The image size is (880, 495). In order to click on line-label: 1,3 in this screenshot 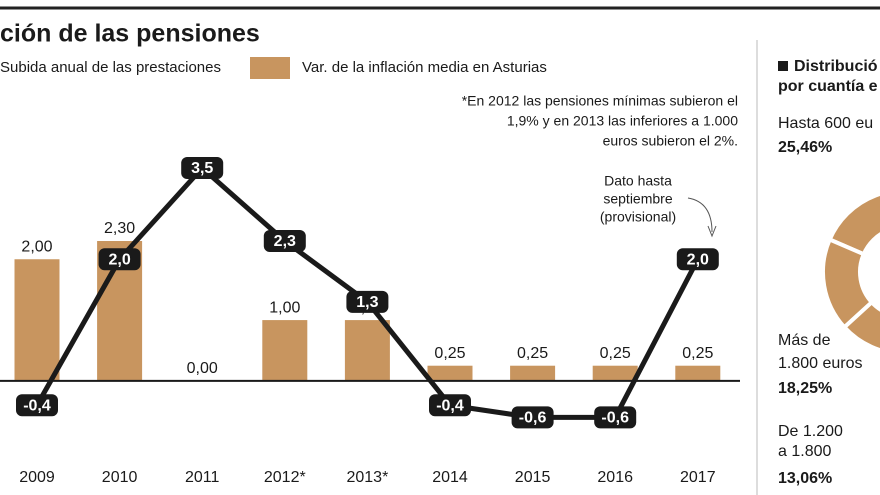, I will do `click(367, 302)`.